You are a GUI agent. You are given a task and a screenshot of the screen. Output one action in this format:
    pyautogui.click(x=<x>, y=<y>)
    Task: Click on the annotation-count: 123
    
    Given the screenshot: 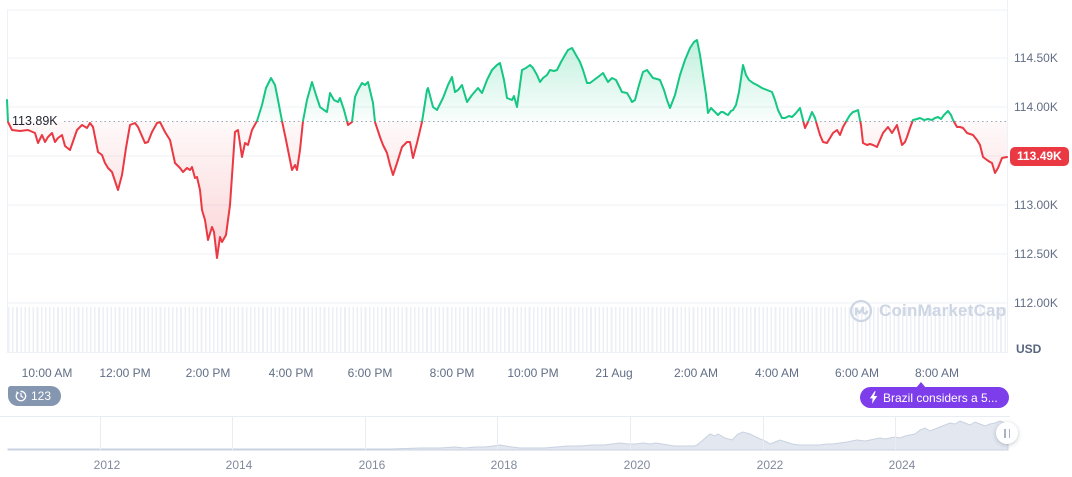 What is the action you would take?
    pyautogui.click(x=41, y=396)
    